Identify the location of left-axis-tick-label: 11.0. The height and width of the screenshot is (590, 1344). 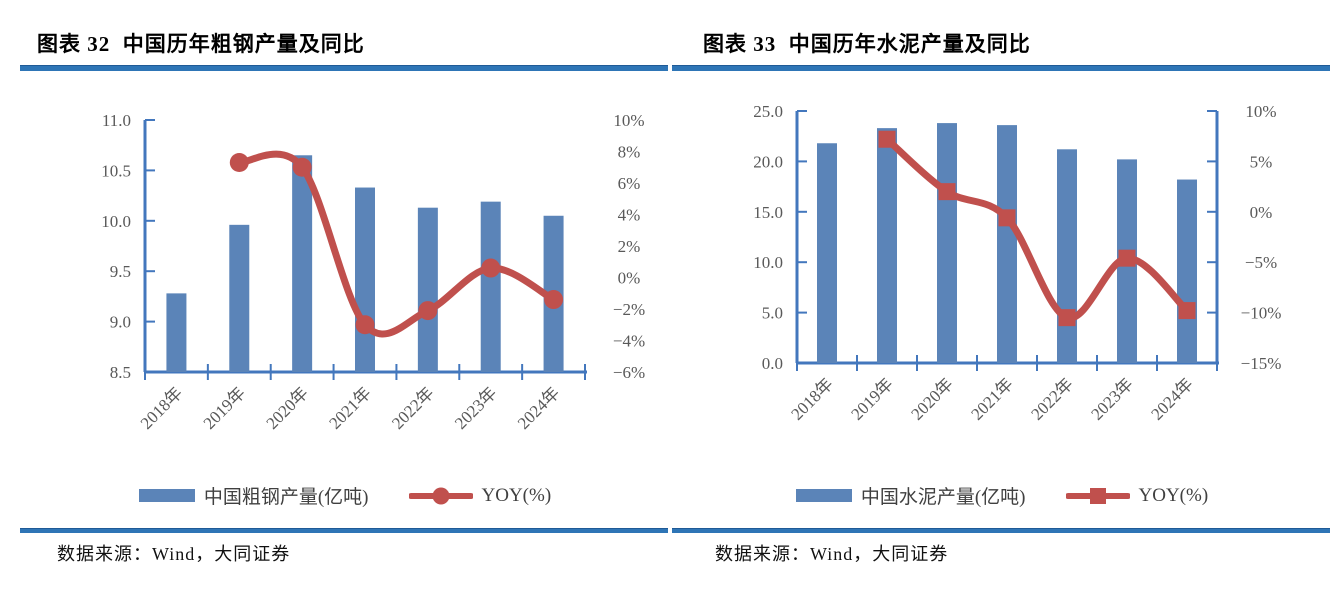
(116, 120).